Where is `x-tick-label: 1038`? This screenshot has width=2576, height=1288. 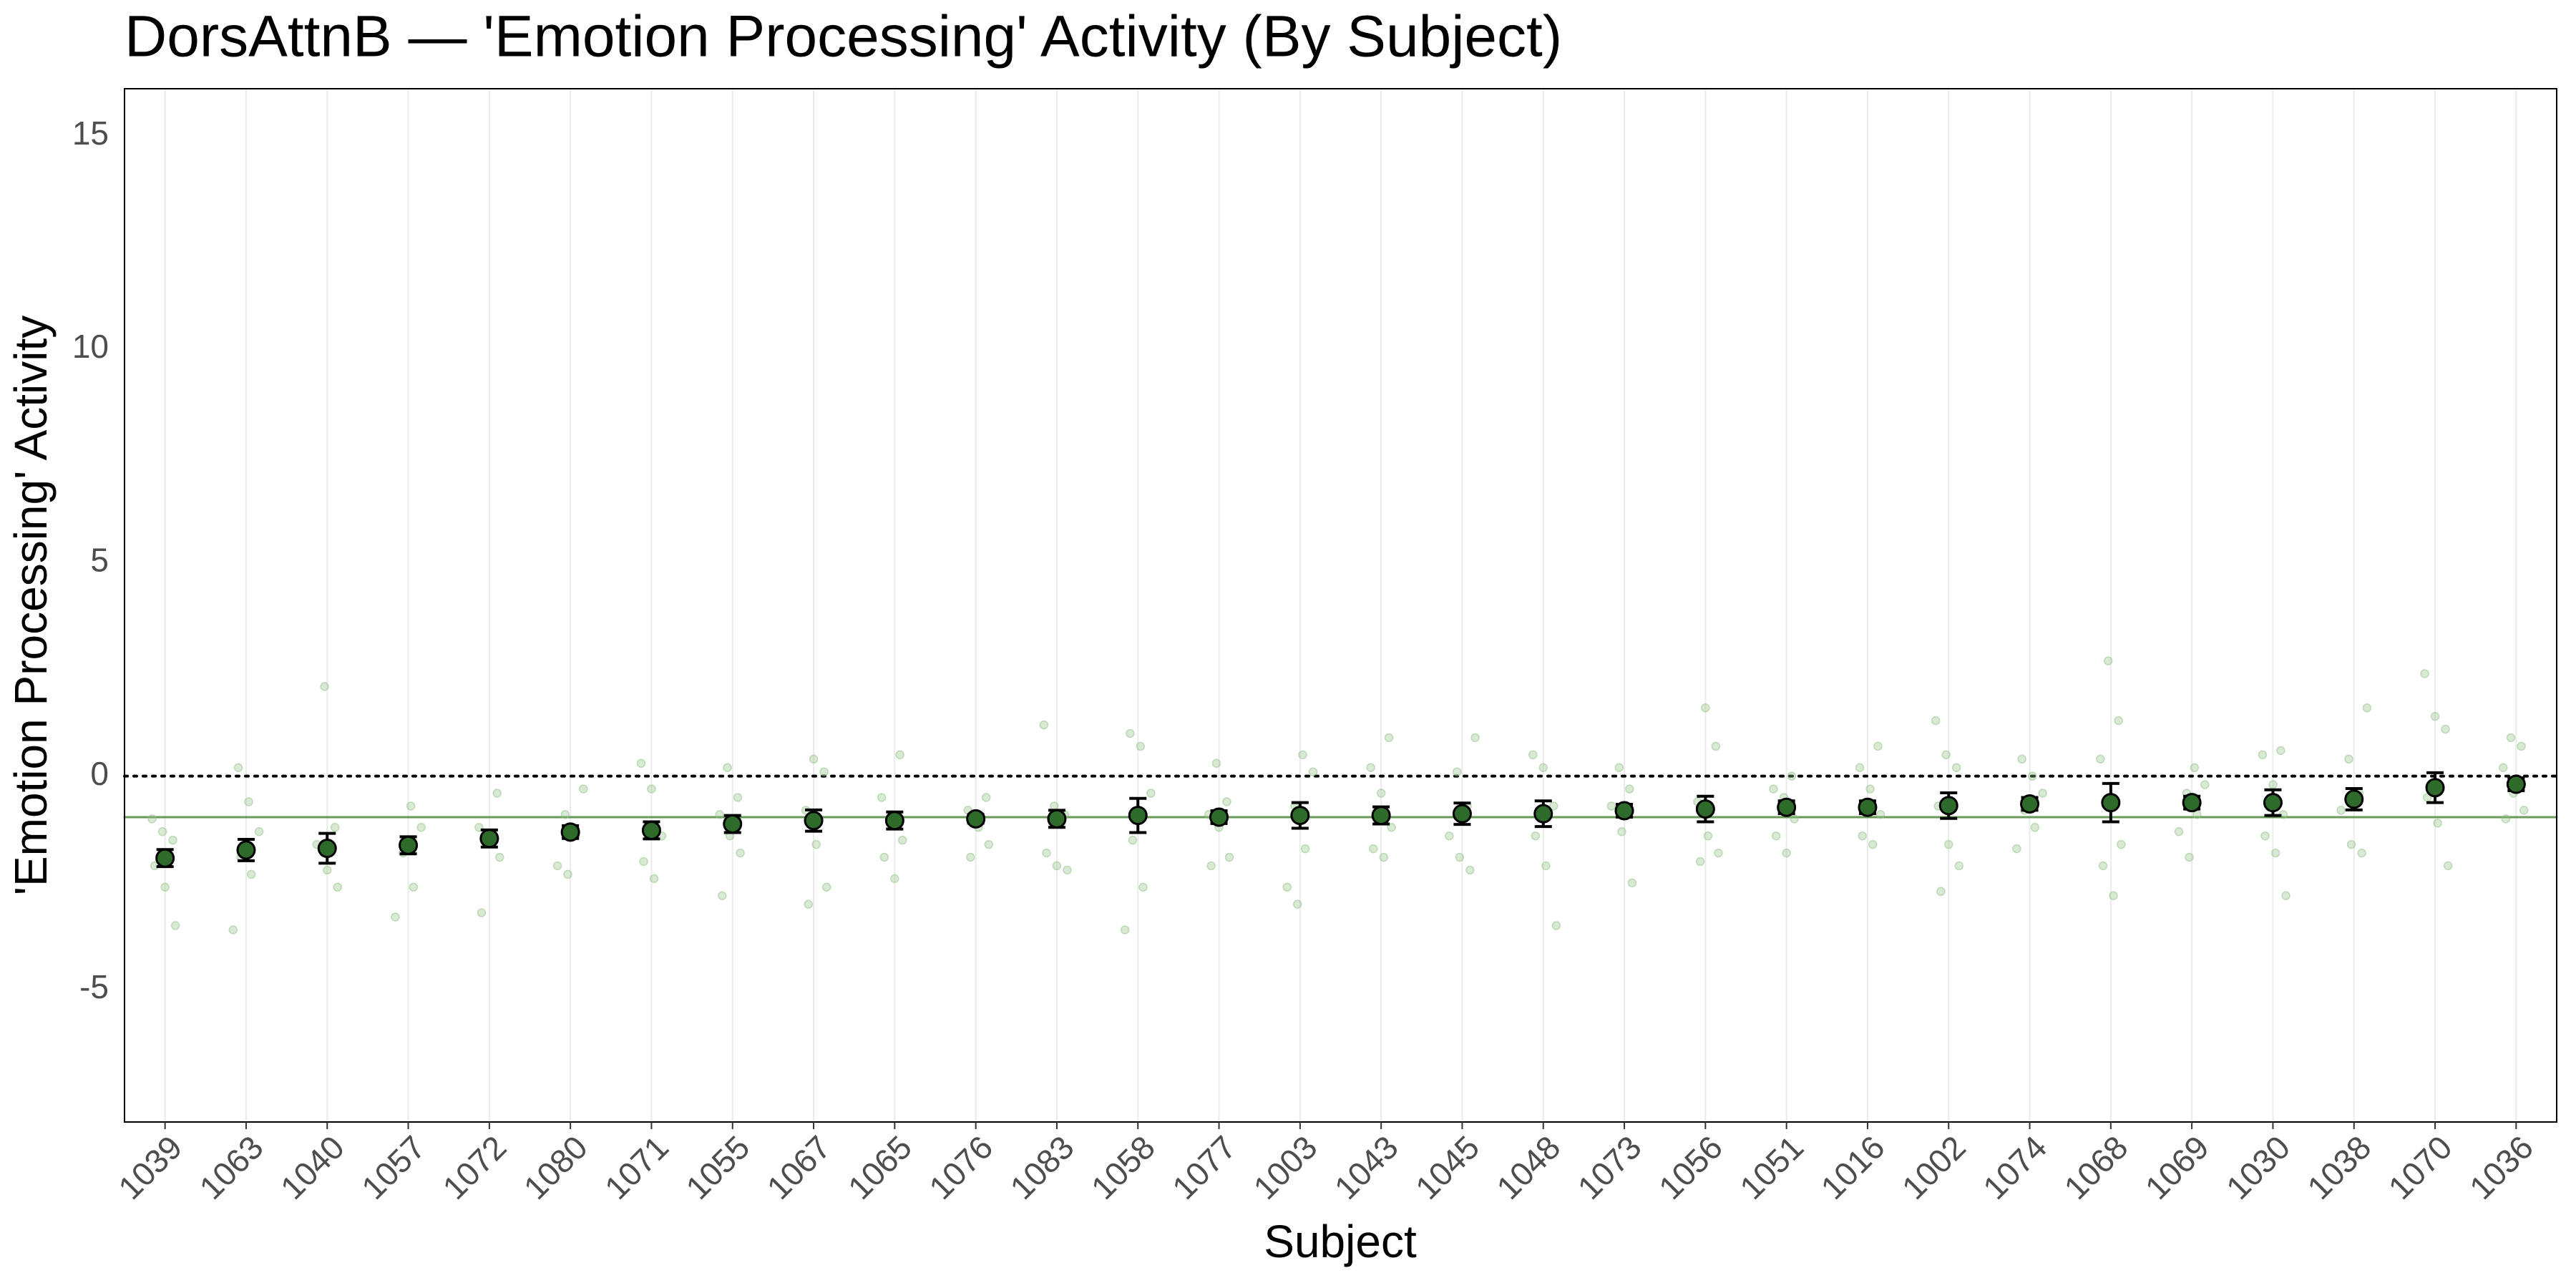 x-tick-label: 1038 is located at coordinates (2339, 1167).